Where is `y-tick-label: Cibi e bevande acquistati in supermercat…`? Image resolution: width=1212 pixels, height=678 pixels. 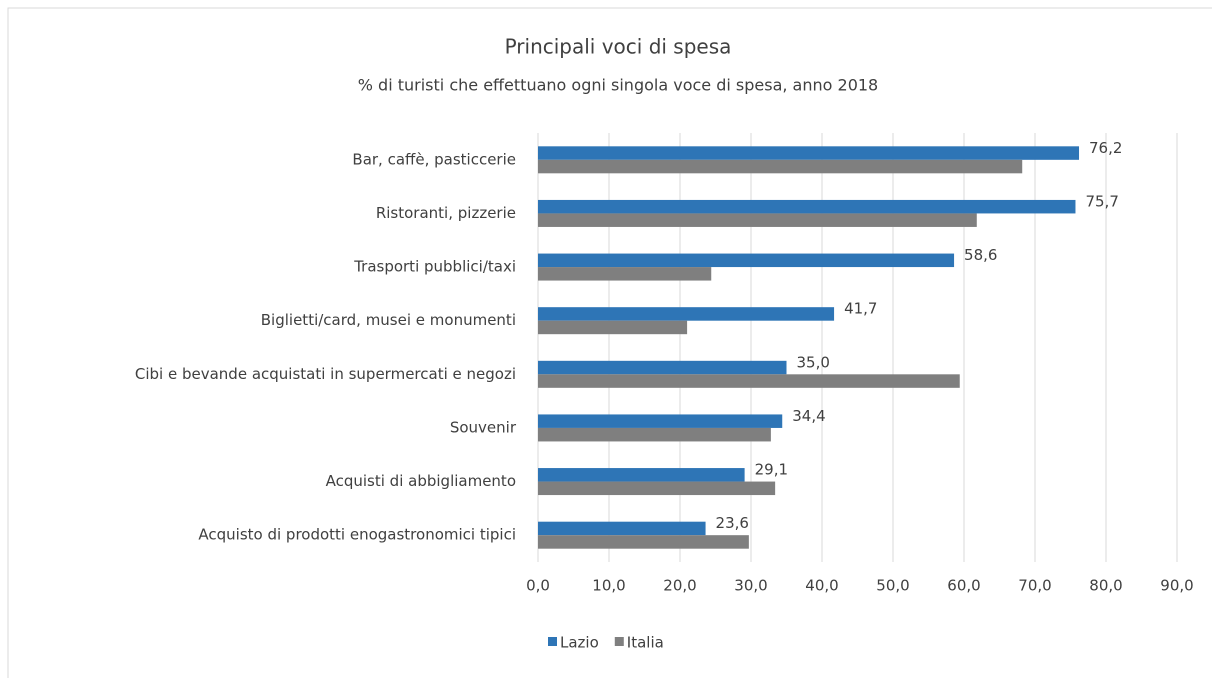
y-tick-label: Cibi e bevande acquistati in supermercat… is located at coordinates (325, 374).